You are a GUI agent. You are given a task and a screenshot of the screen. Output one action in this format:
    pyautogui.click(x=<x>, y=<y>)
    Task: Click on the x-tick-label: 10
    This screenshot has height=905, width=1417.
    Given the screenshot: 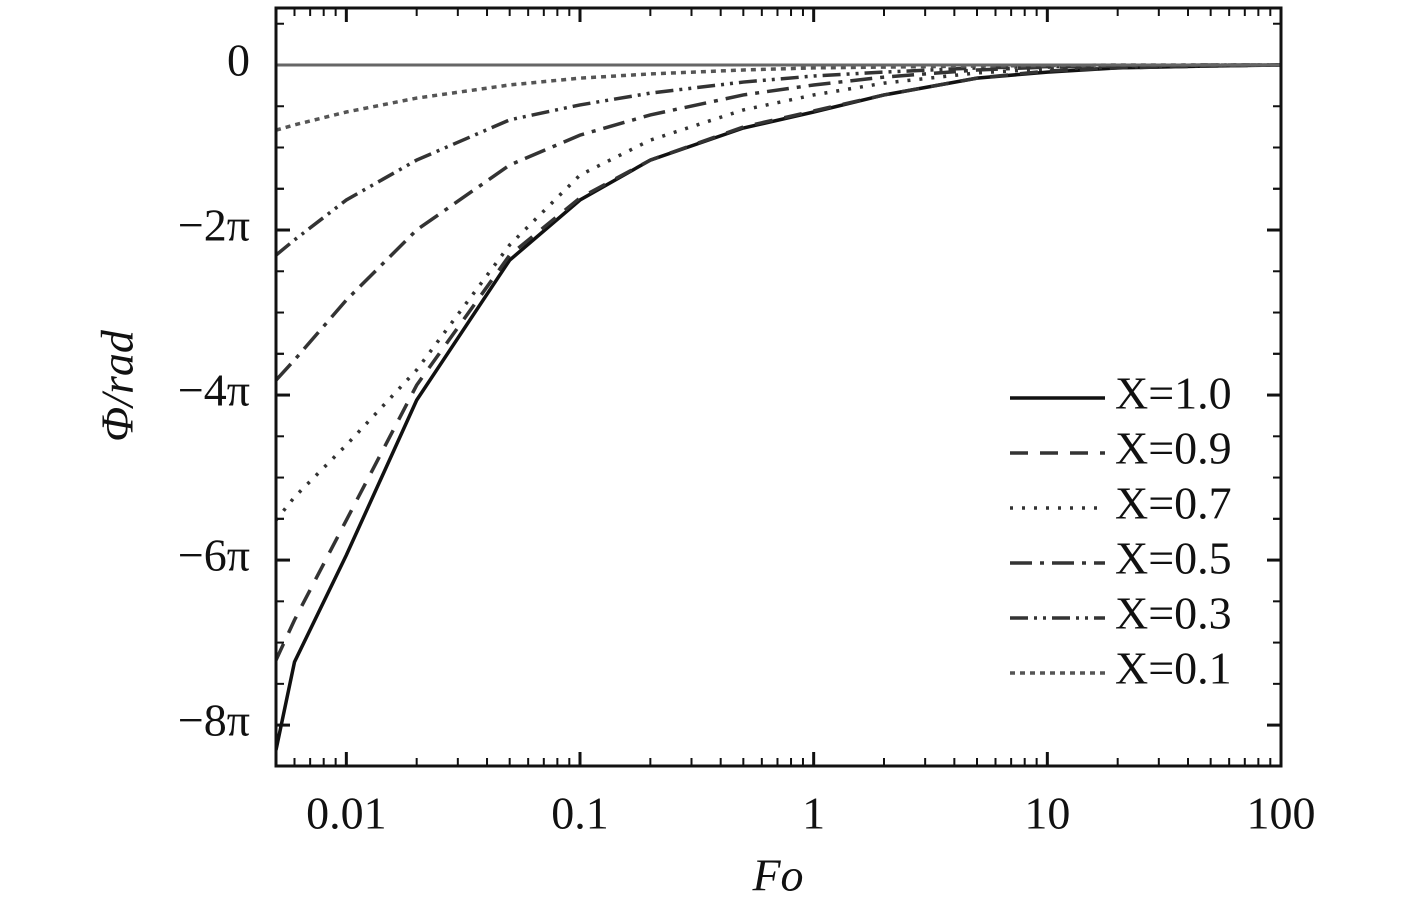 What is the action you would take?
    pyautogui.click(x=1047, y=813)
    